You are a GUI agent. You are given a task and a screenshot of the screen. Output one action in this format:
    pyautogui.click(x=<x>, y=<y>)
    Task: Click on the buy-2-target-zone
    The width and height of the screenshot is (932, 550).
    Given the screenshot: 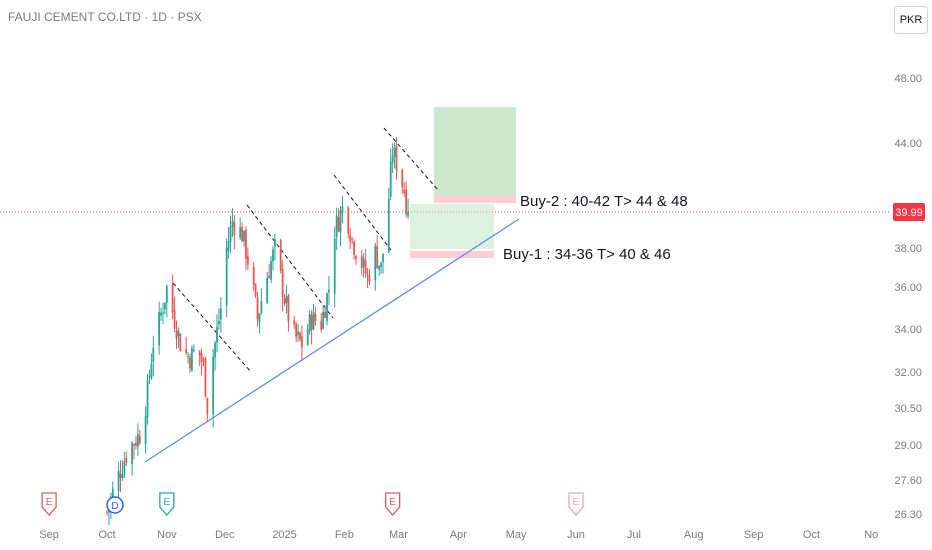 What is the action you would take?
    pyautogui.click(x=475, y=151)
    